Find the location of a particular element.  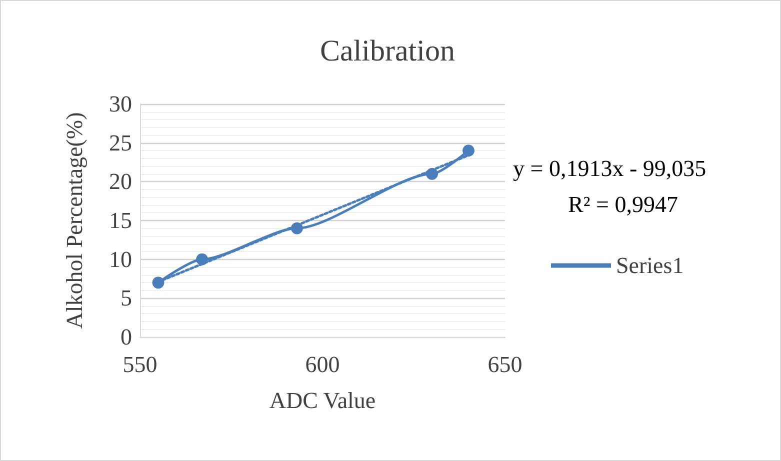

y-tick-label: 30 is located at coordinates (120, 104).